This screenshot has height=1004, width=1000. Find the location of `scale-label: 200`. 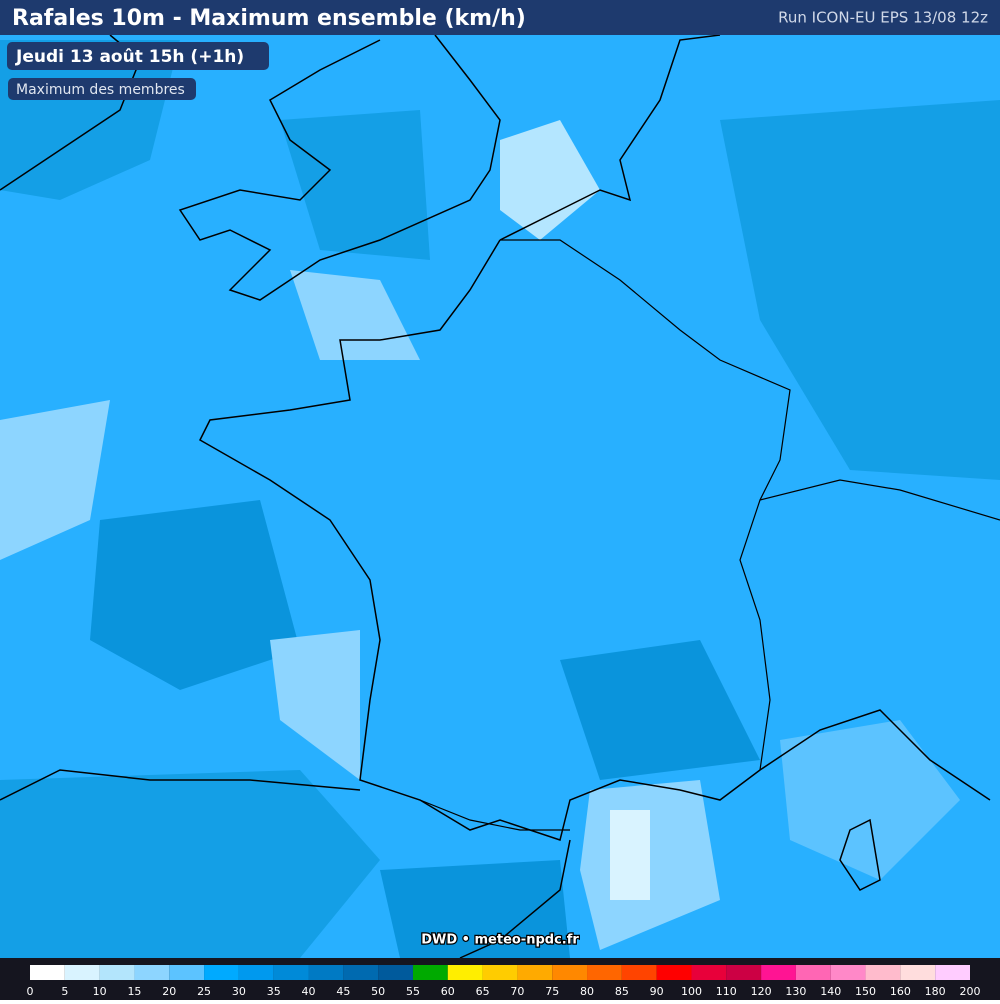

scale-label: 200 is located at coordinates (970, 991).